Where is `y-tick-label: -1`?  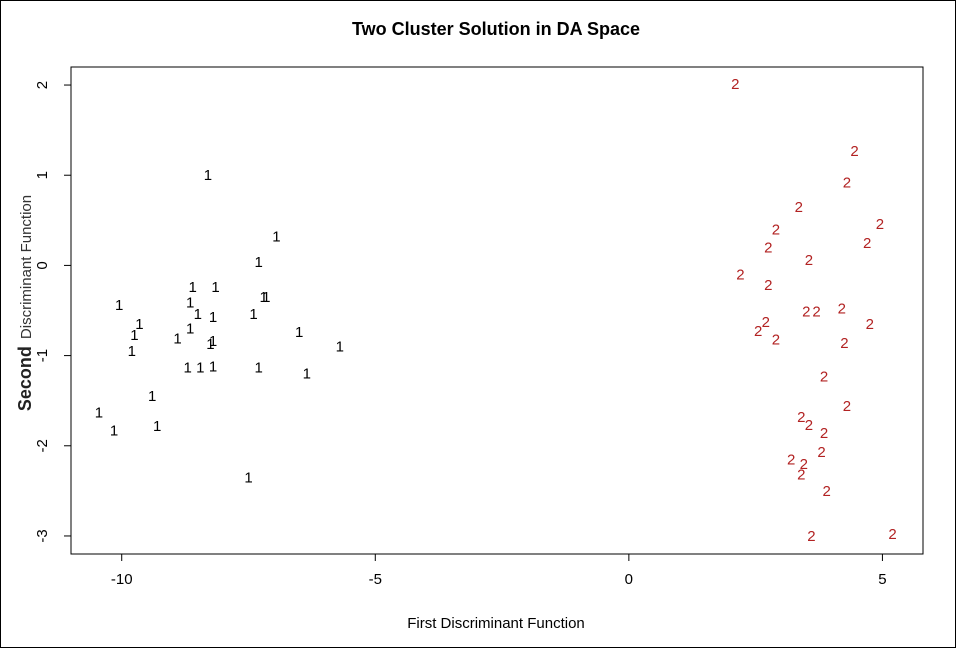
y-tick-label: -1 is located at coordinates (42, 355).